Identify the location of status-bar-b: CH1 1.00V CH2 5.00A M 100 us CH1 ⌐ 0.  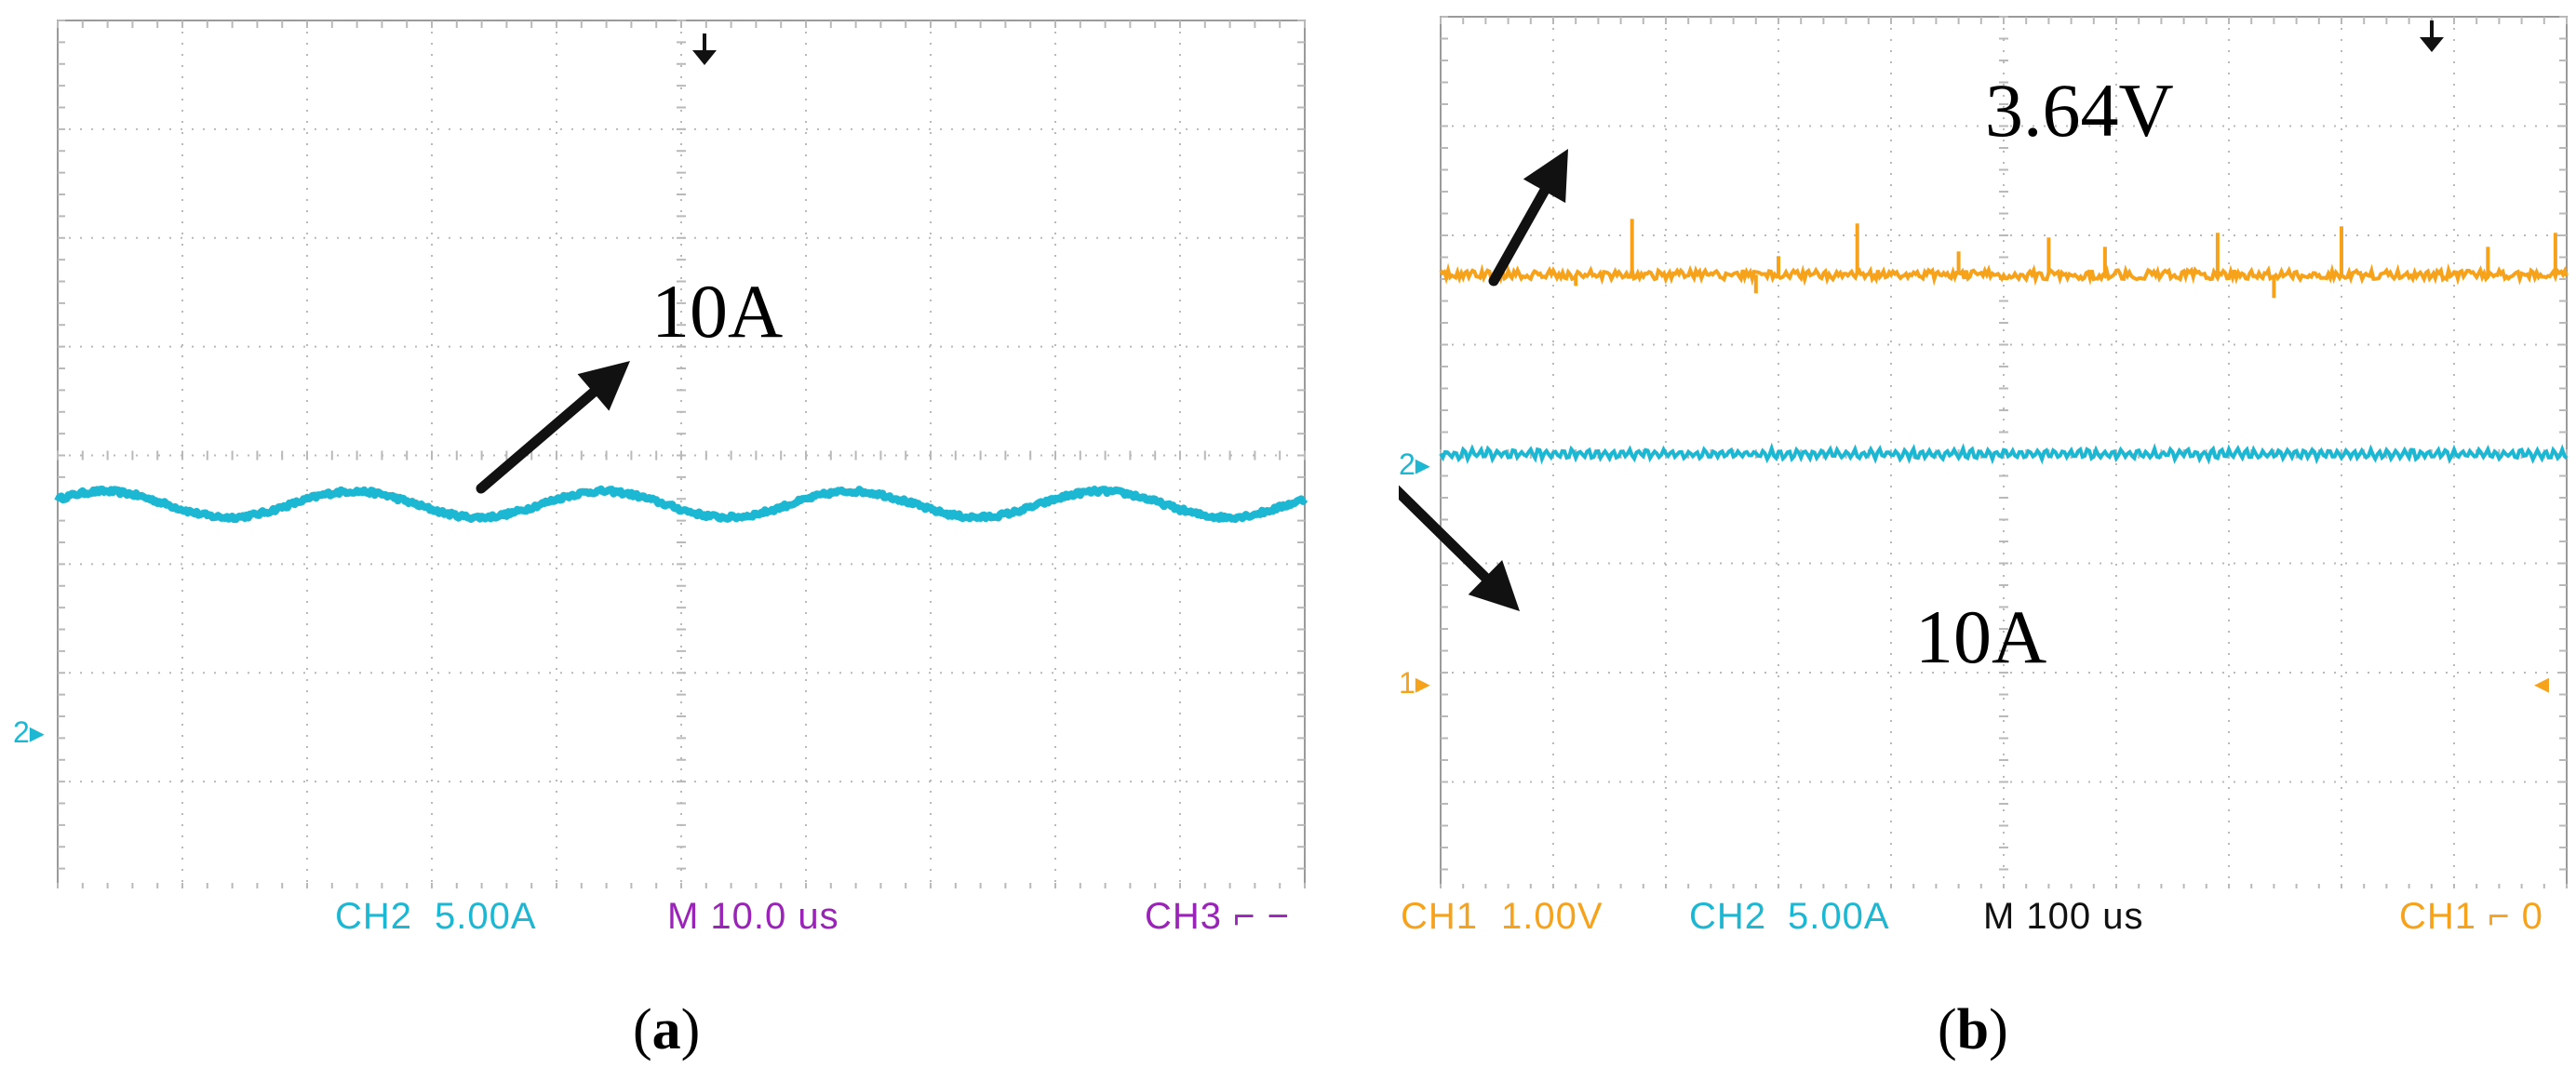
(1985, 916).